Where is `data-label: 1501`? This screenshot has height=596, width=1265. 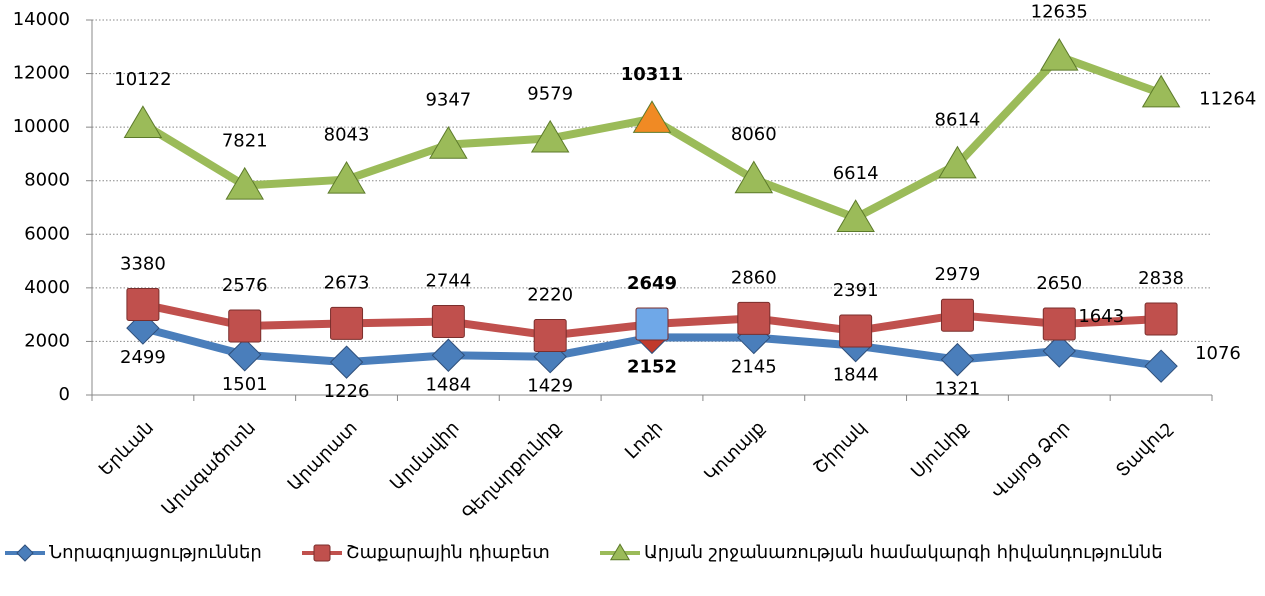 data-label: 1501 is located at coordinates (245, 384).